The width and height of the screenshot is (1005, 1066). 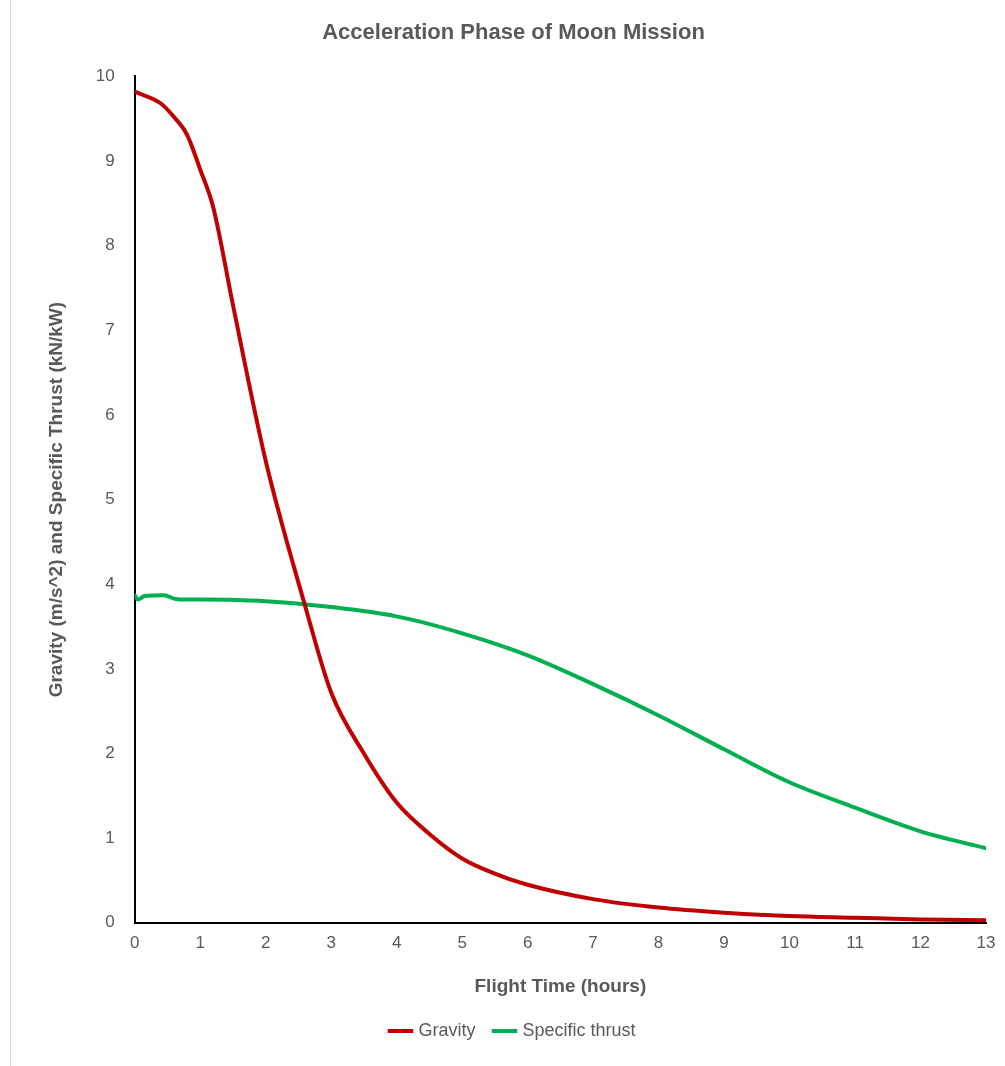 I want to click on y-tick-label: 1, so click(x=110, y=837).